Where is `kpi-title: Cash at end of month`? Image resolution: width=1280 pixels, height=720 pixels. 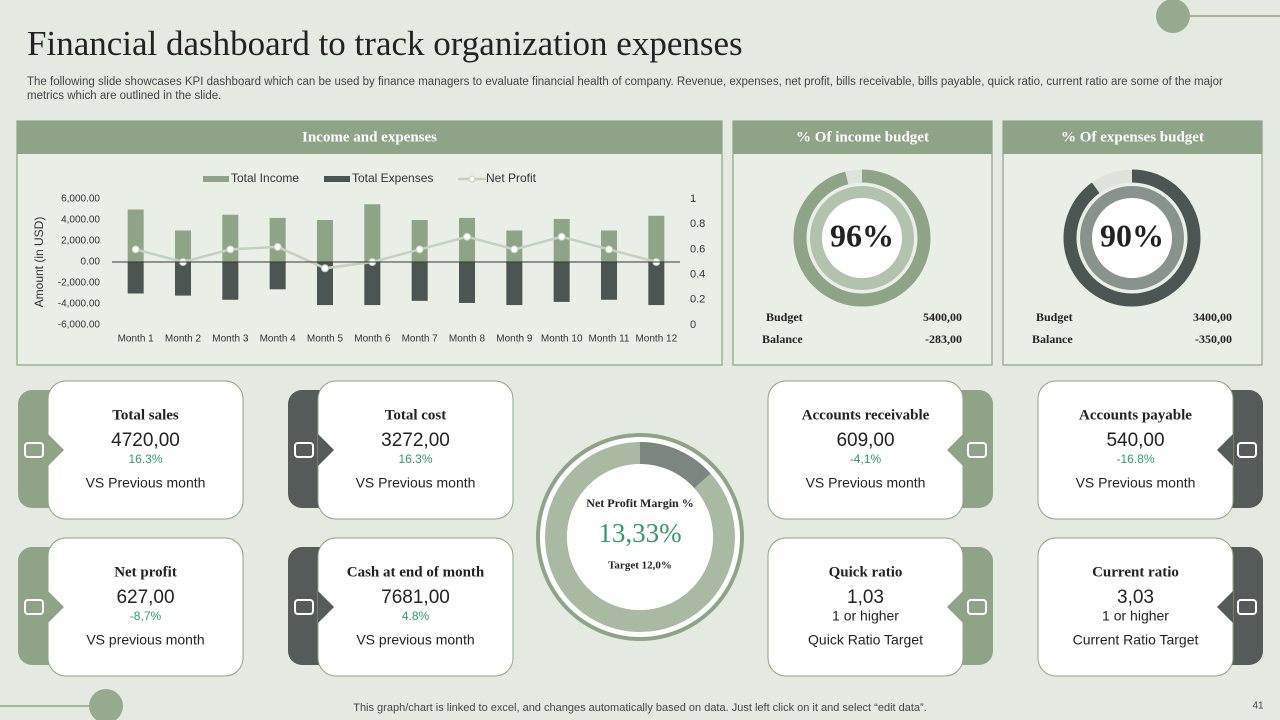 kpi-title: Cash at end of month is located at coordinates (416, 572).